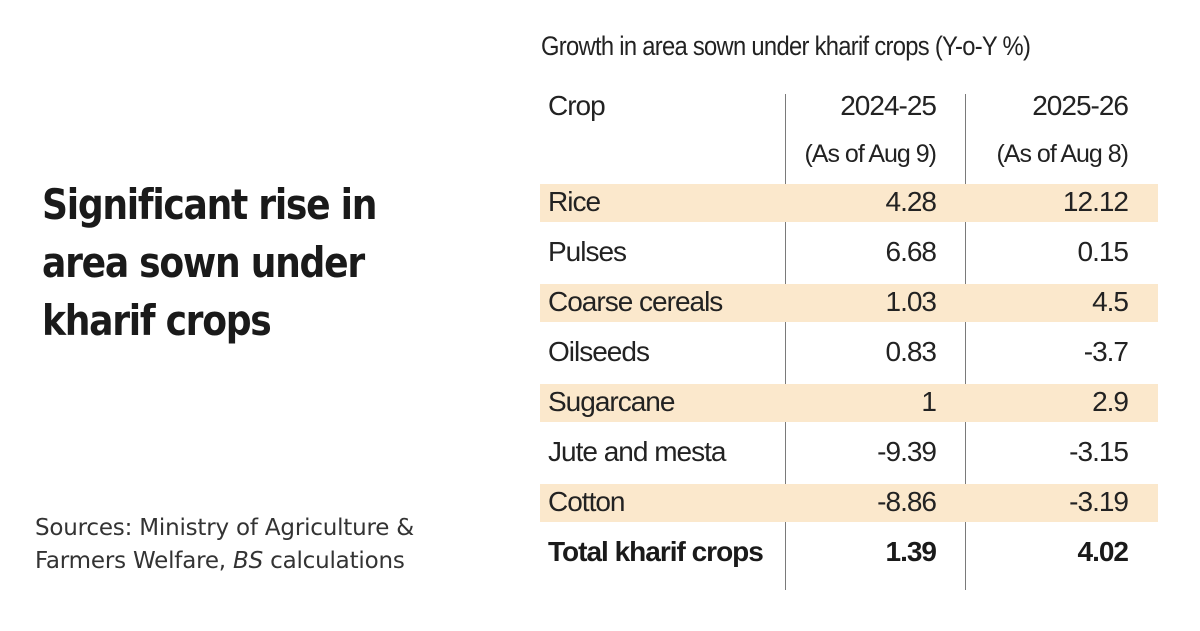 The width and height of the screenshot is (1200, 631). I want to click on table-row: Pulses 6.68 0.15, so click(849, 253).